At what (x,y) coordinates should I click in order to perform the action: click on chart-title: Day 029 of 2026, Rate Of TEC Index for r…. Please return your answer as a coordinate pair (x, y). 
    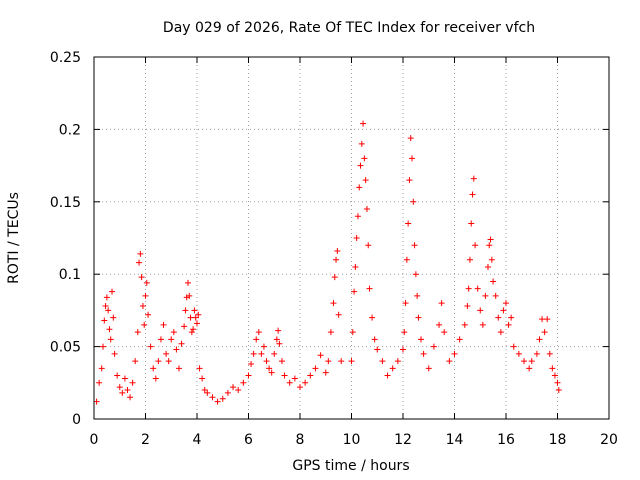
    Looking at the image, I should click on (349, 28).